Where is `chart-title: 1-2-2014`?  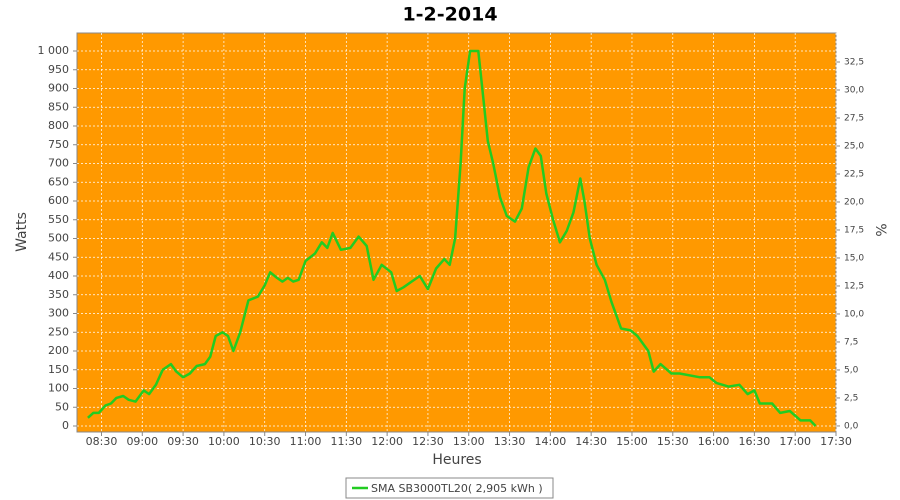
chart-title: 1-2-2014 is located at coordinates (449, 15).